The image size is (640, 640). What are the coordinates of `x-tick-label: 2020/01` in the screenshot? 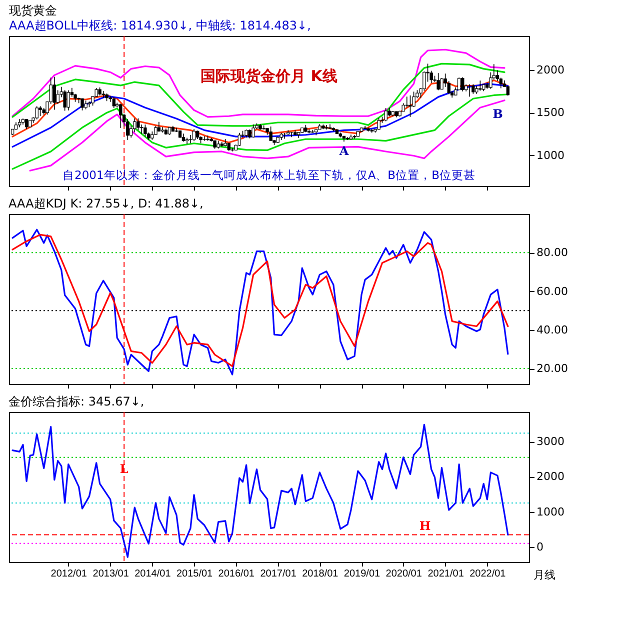 It's located at (404, 574).